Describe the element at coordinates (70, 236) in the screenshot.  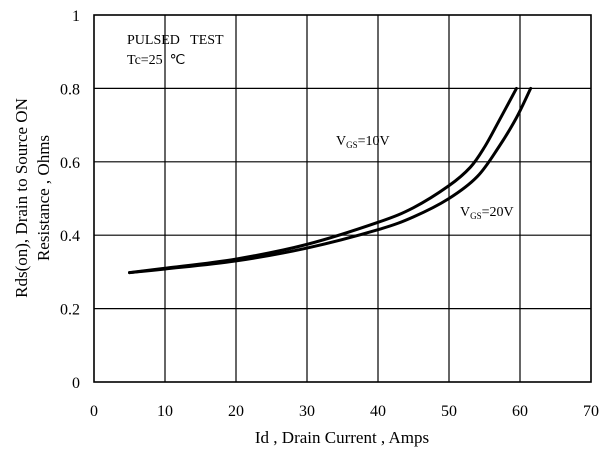
I see `y-tick-label-0.4: 0.4` at that location.